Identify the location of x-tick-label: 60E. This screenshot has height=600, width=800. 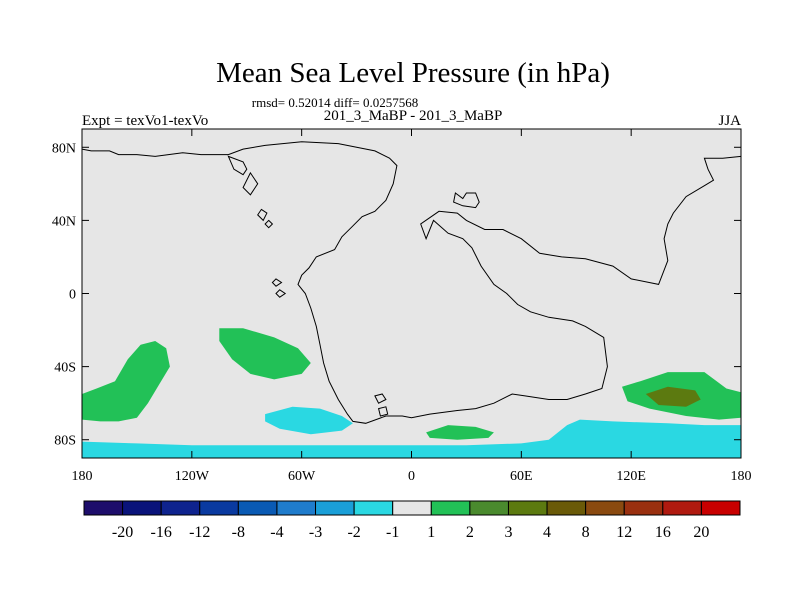
(521, 476).